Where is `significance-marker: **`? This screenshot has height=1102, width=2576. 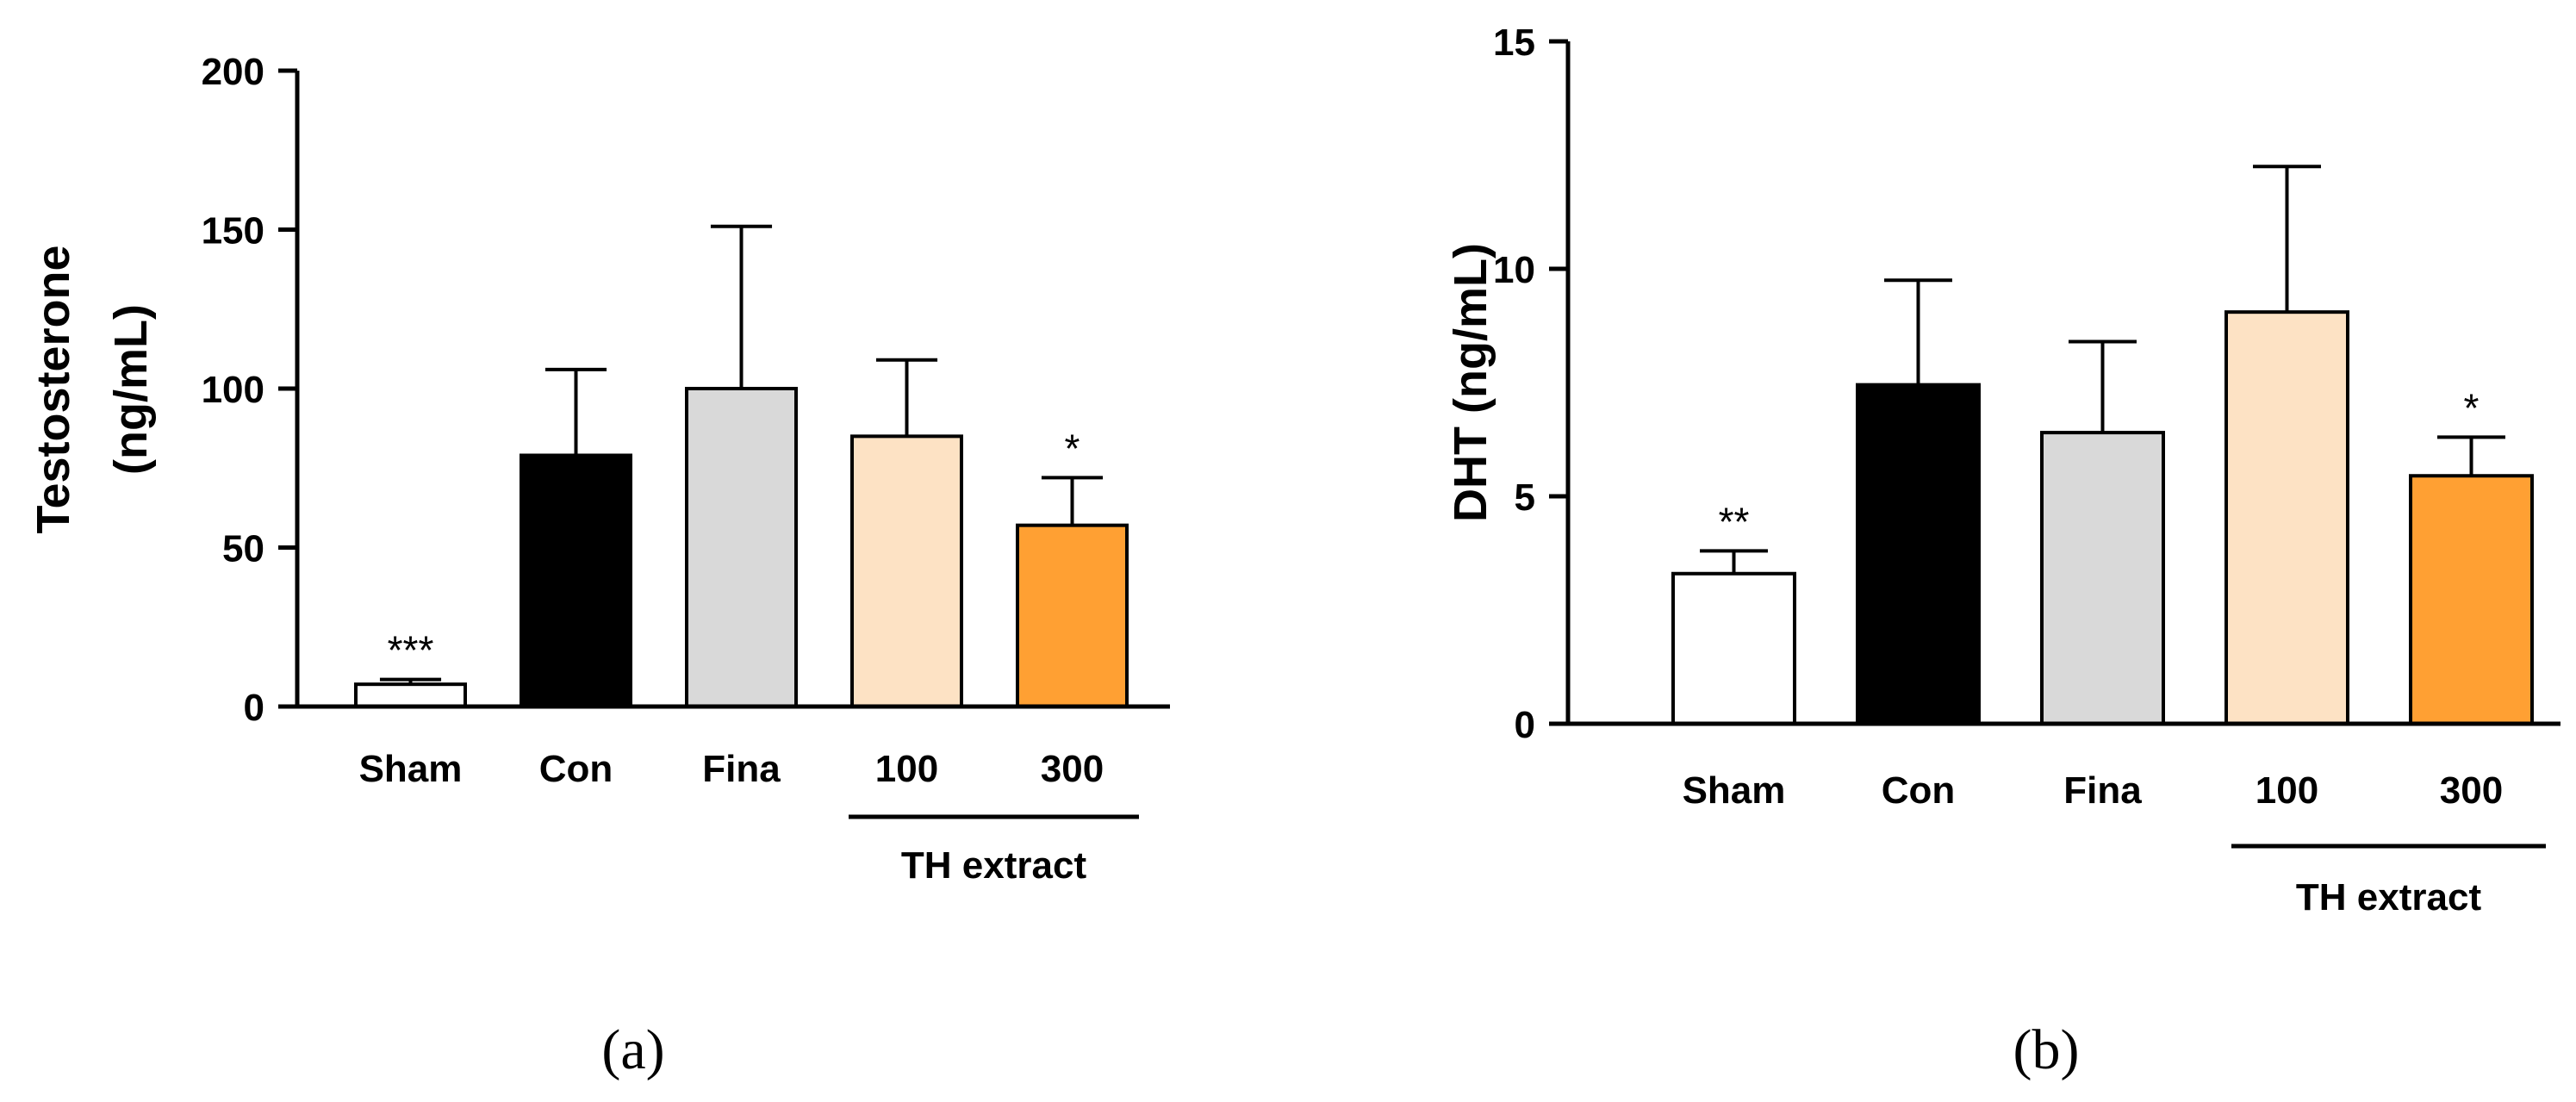 significance-marker: ** is located at coordinates (1735, 521).